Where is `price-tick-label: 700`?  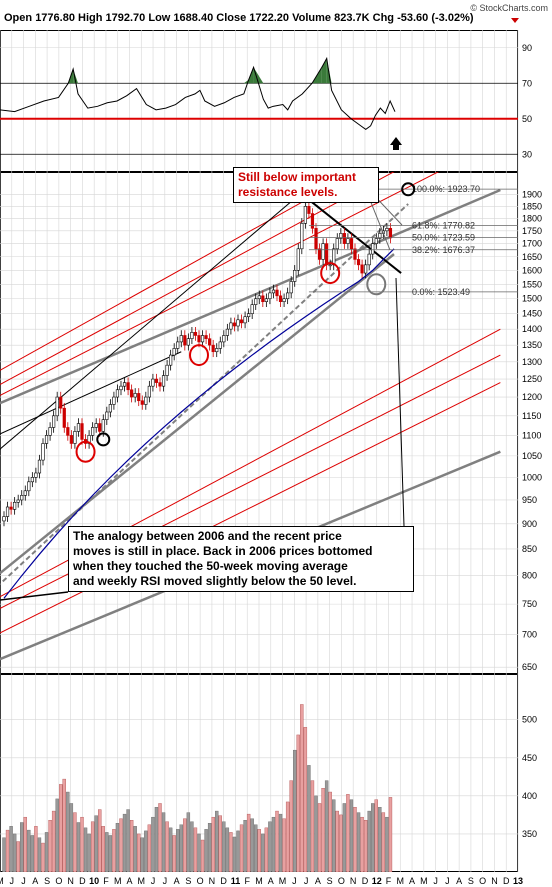
price-tick-label: 700 is located at coordinates (529, 635).